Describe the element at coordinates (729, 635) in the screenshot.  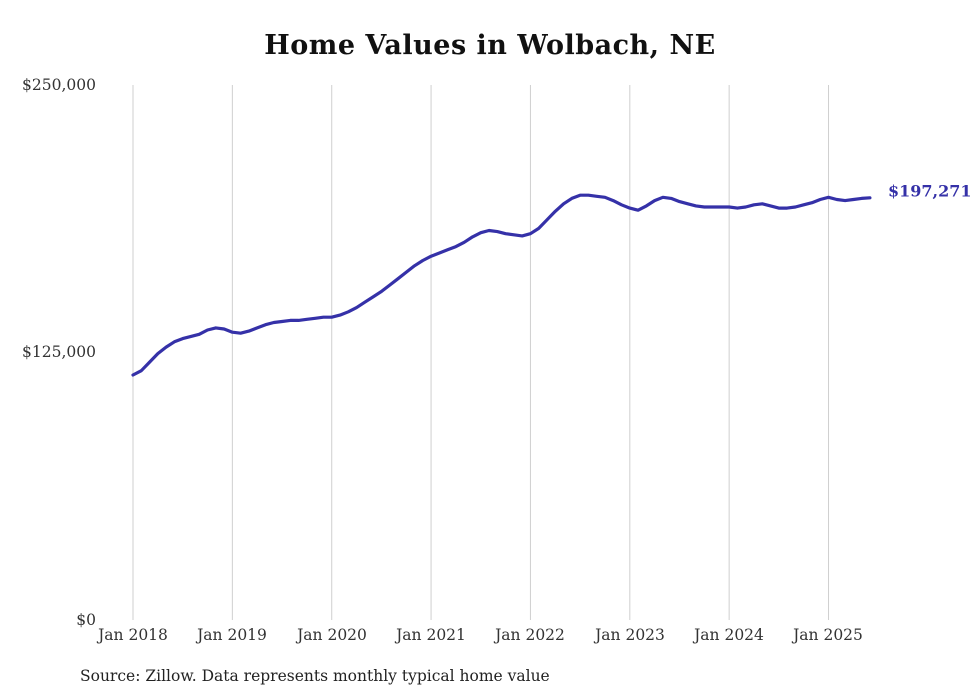
I see `x-tick-2024: Jan 2024` at that location.